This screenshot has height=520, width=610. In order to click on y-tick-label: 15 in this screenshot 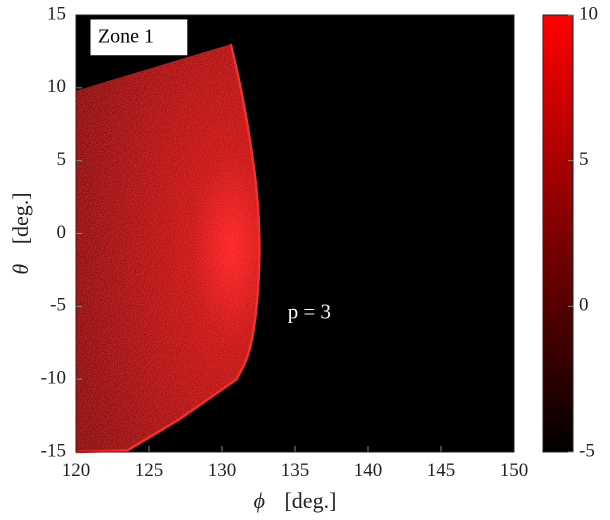, I will do `click(56, 13)`.